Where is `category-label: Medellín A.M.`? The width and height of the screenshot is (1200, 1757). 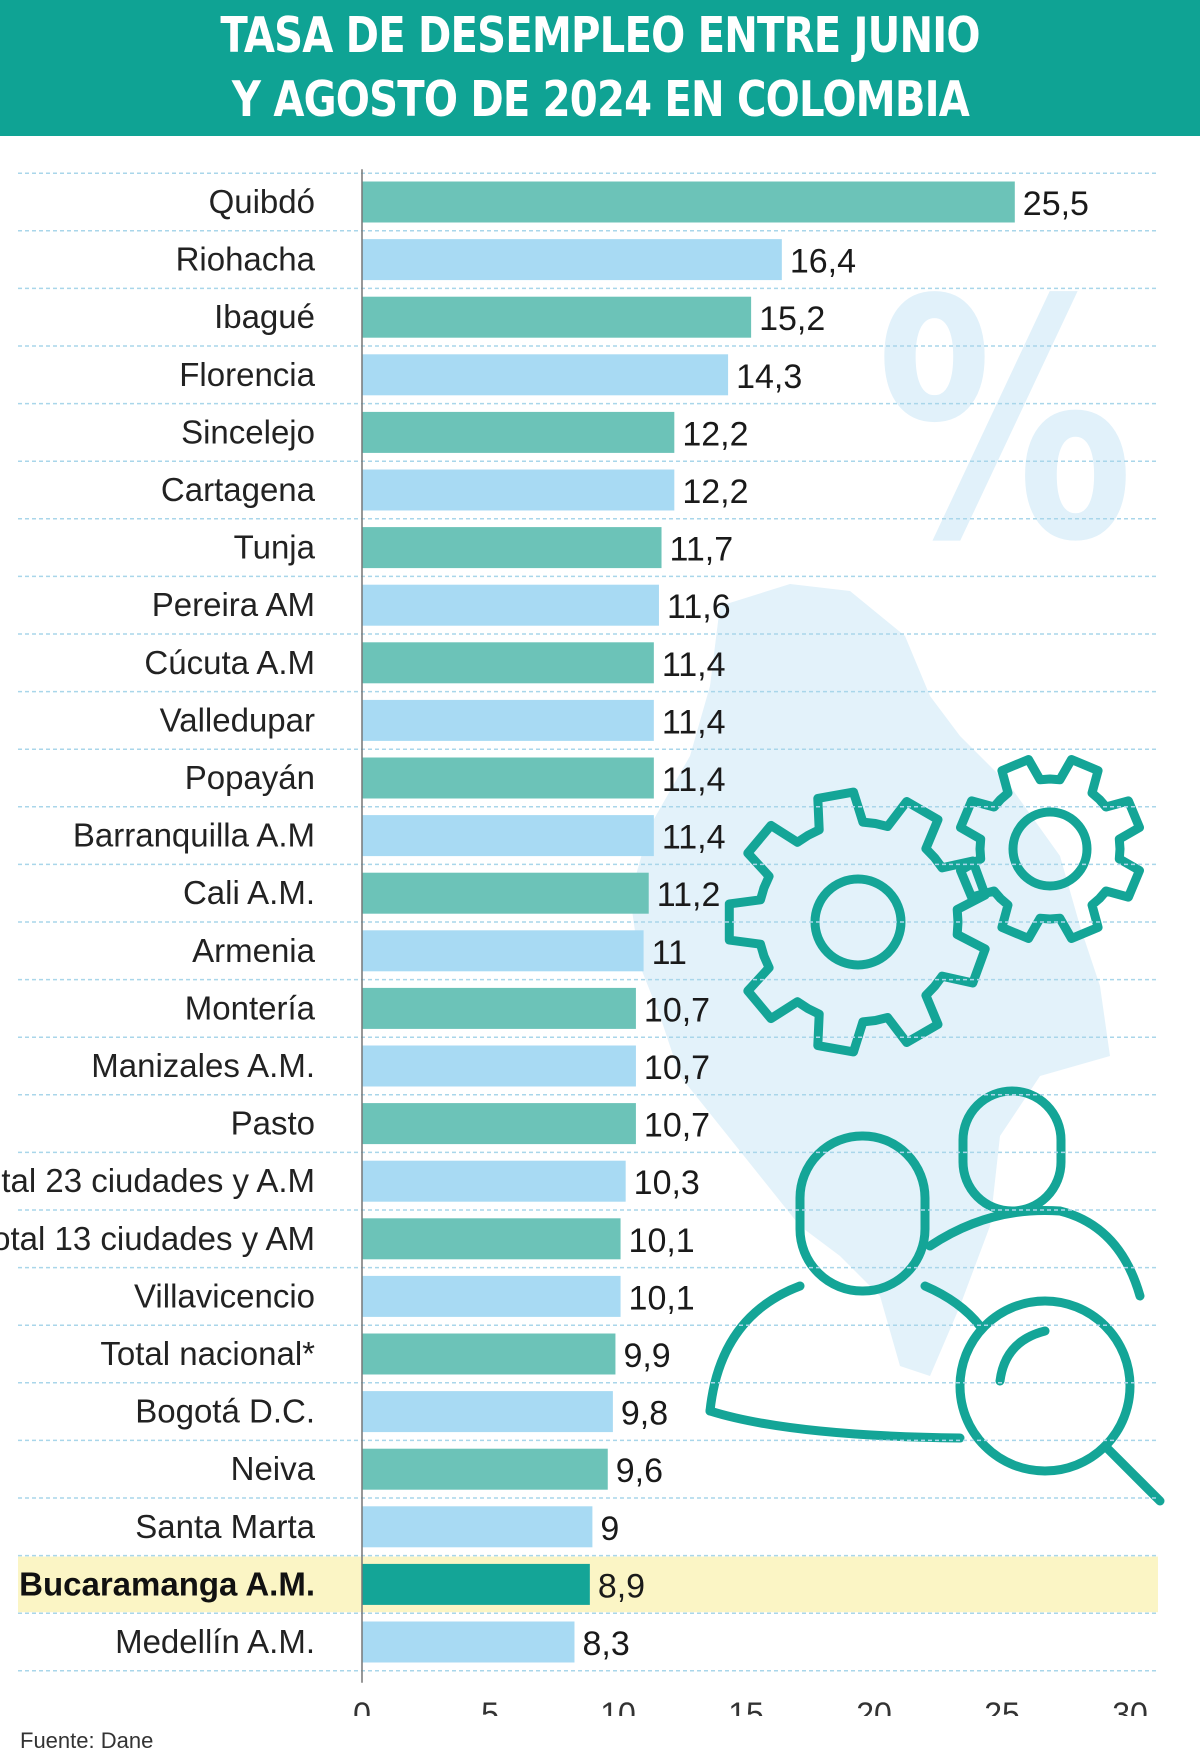
category-label: Medellín A.M. is located at coordinates (215, 1641).